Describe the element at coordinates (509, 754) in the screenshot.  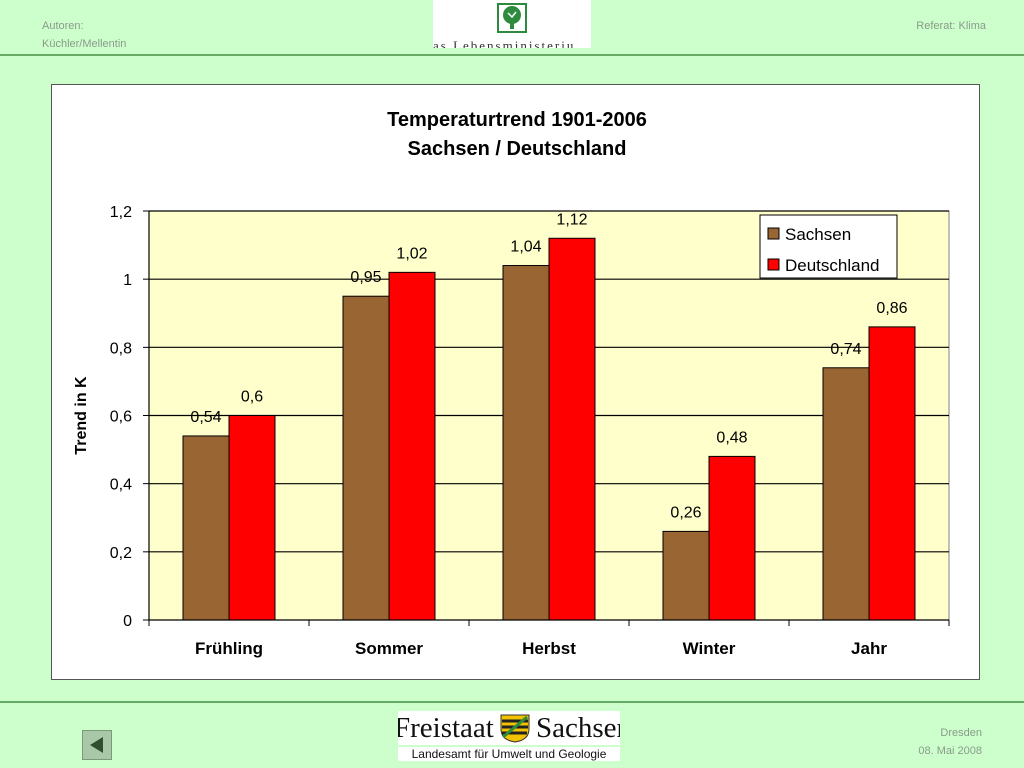
I see `agency-name: Landesamt für Umwelt und Geologie` at that location.